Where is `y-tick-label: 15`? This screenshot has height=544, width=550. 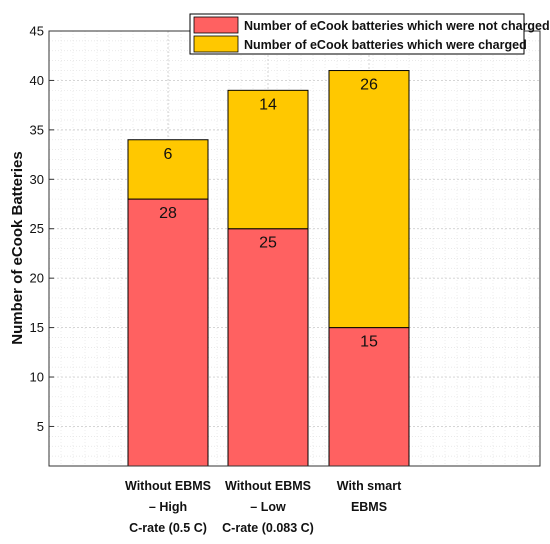 y-tick-label: 15 is located at coordinates (37, 327).